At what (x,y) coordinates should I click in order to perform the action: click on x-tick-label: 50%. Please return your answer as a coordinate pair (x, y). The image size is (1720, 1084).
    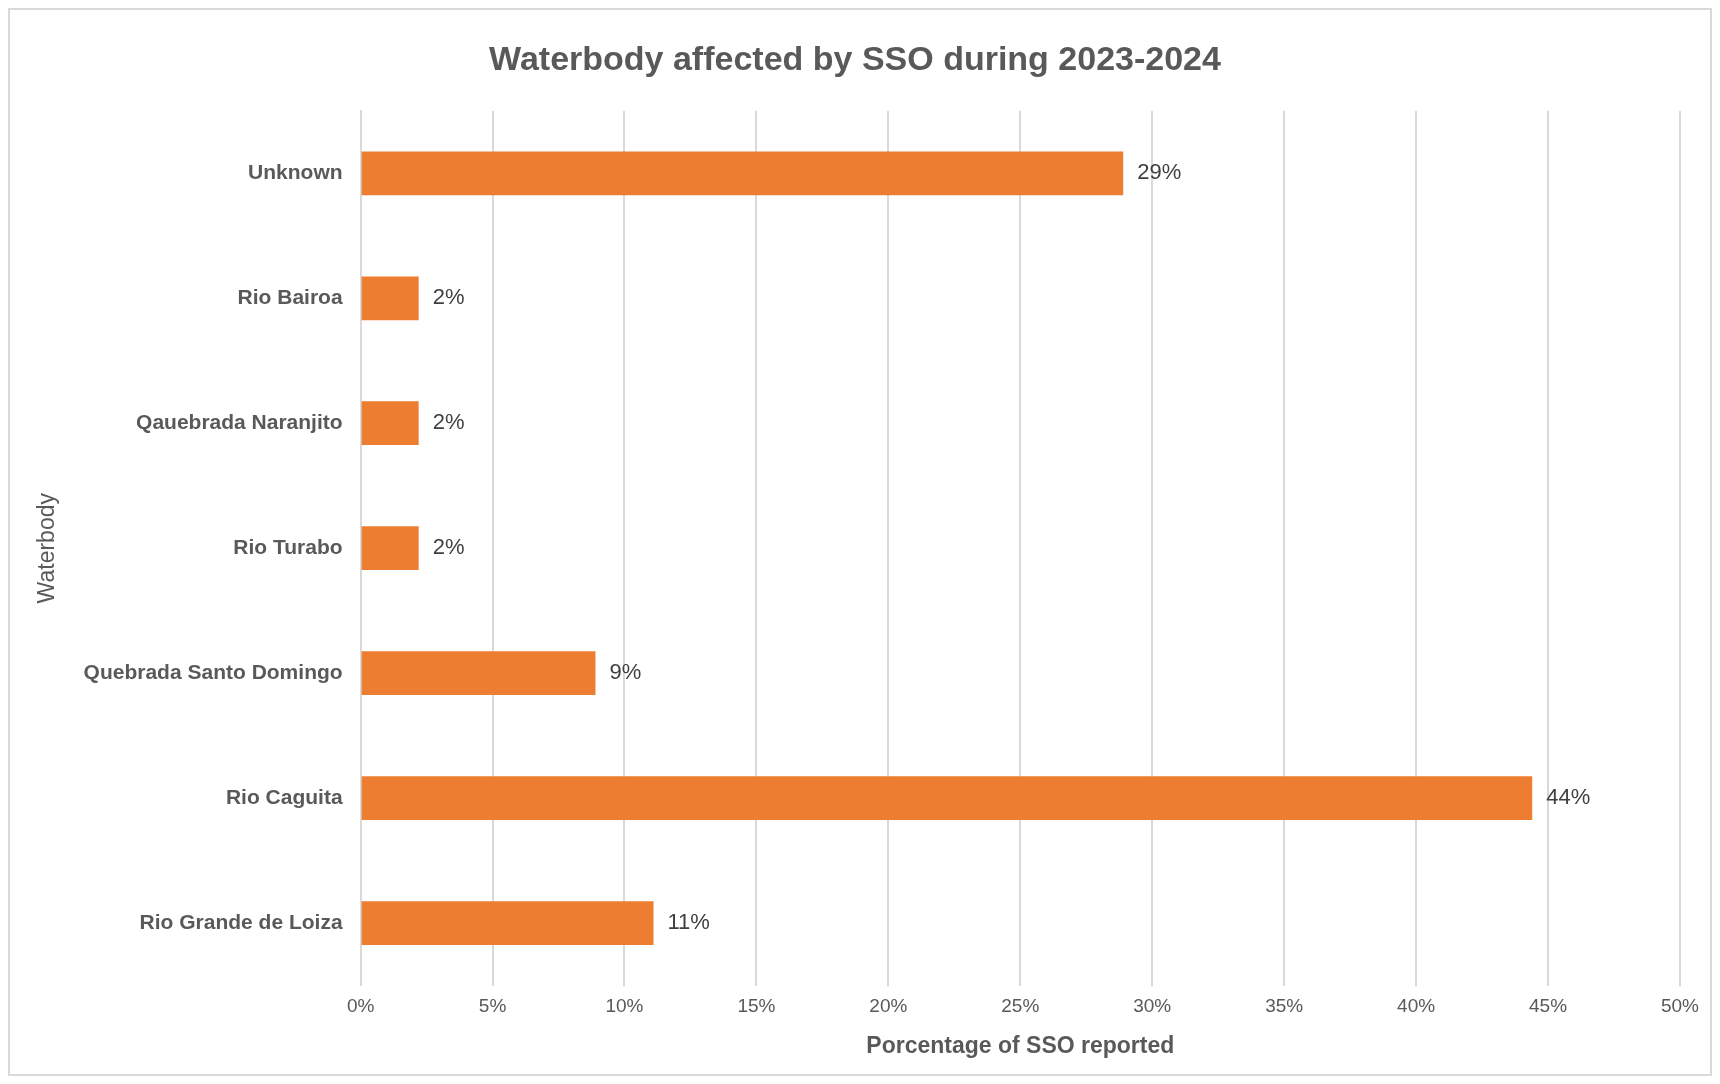
    Looking at the image, I should click on (1680, 1006).